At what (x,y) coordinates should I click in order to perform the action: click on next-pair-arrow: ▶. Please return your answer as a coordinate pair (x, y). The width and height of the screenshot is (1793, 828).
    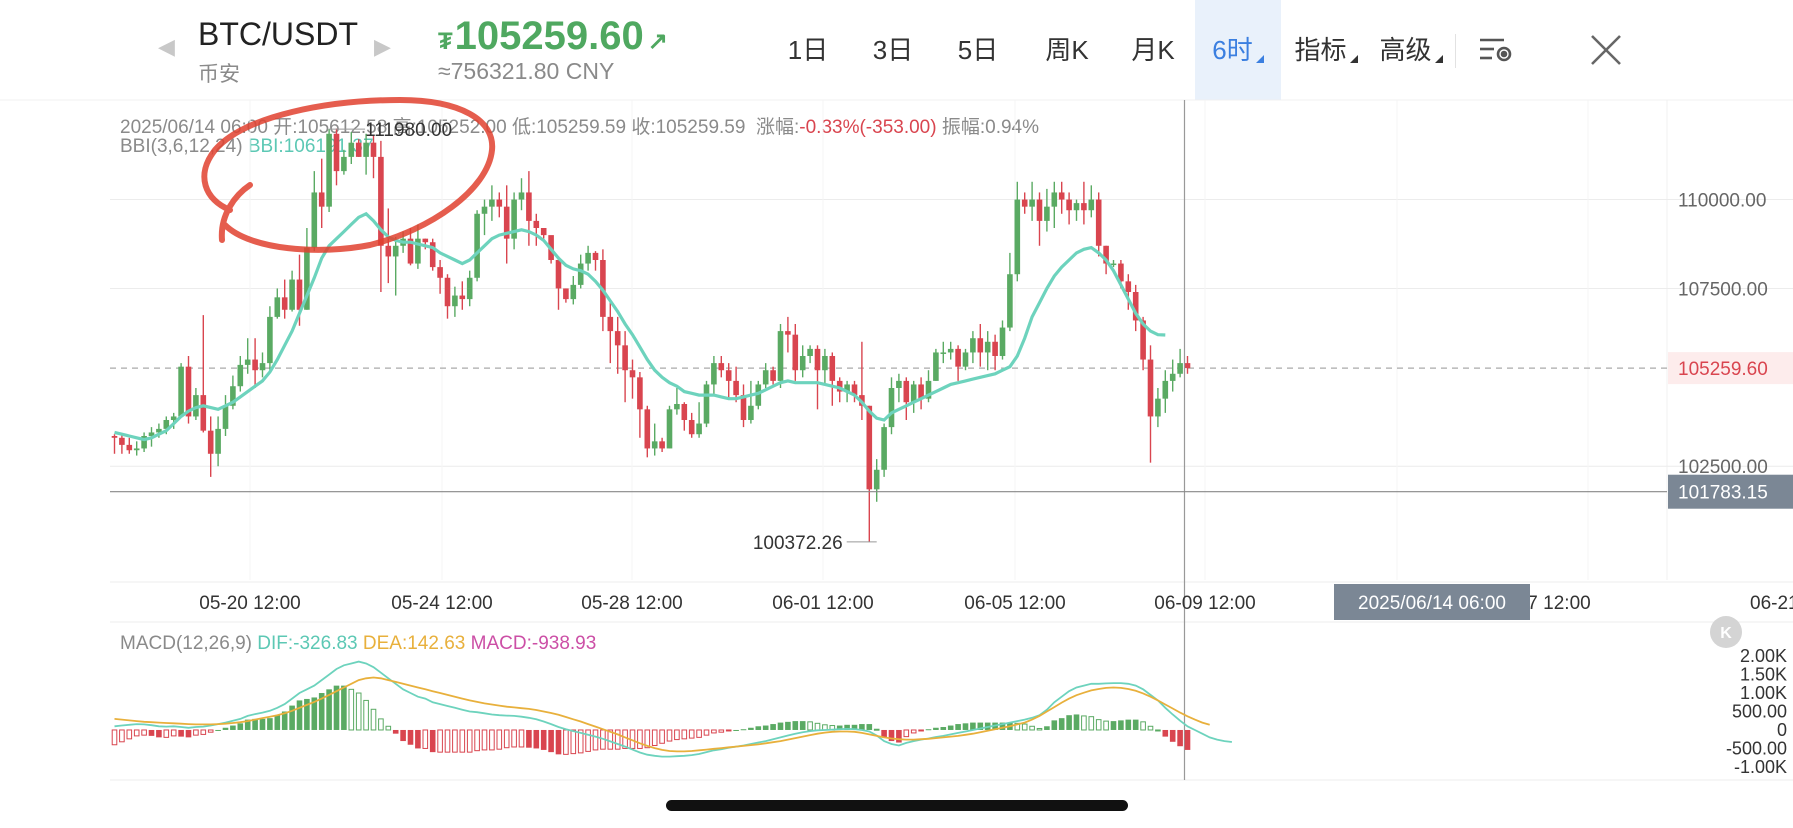
    Looking at the image, I should click on (382, 46).